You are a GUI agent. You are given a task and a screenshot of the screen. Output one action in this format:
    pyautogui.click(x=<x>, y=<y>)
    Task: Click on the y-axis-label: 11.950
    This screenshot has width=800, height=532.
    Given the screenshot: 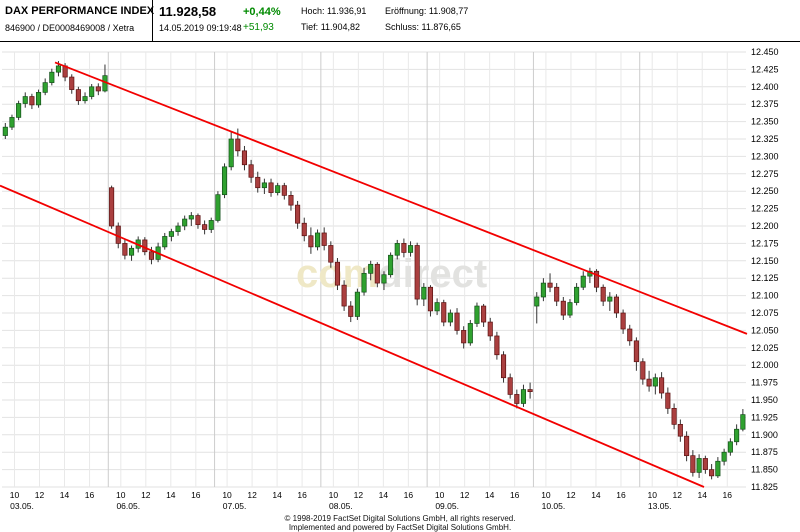 What is the action you would take?
    pyautogui.click(x=764, y=400)
    